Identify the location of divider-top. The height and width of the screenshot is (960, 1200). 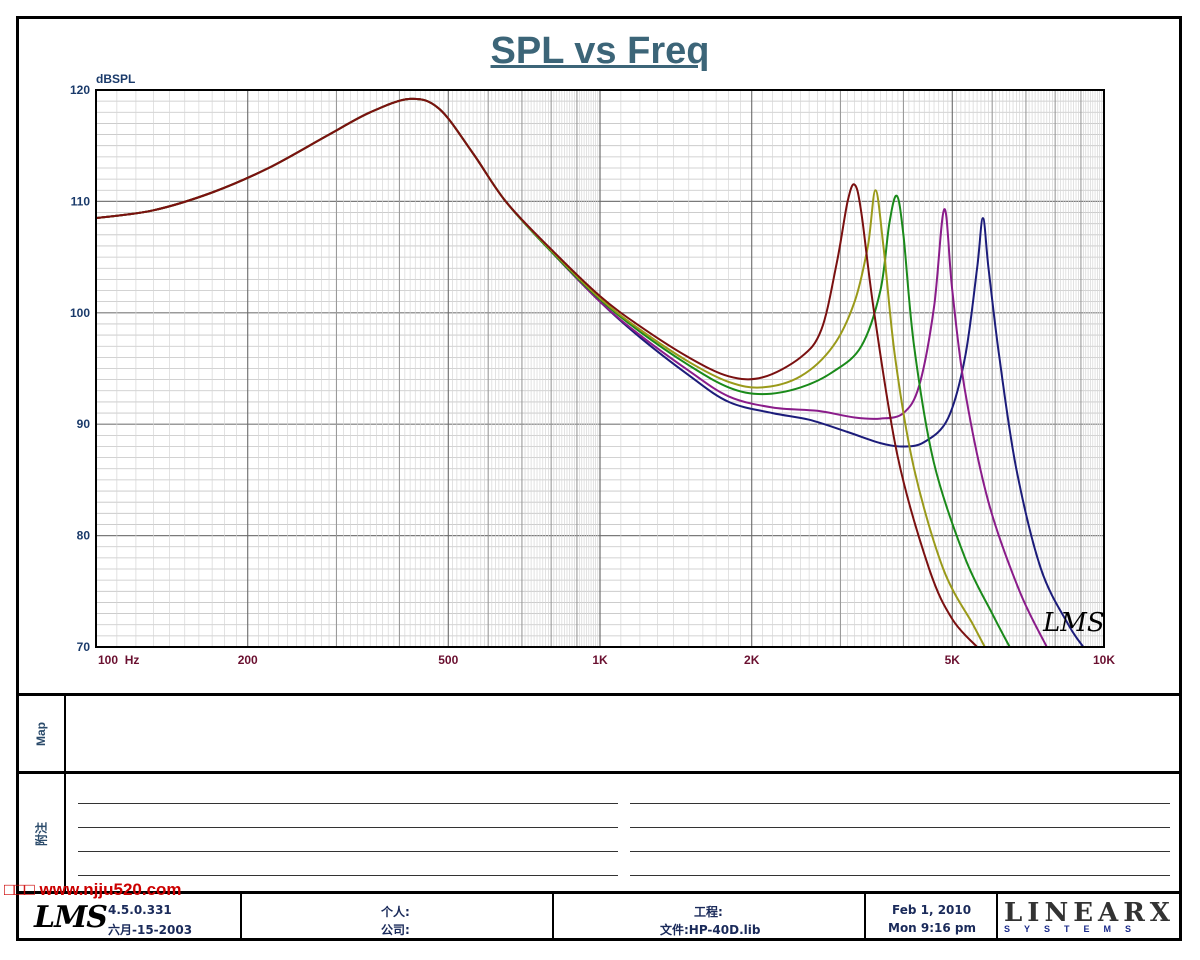
(600, 694).